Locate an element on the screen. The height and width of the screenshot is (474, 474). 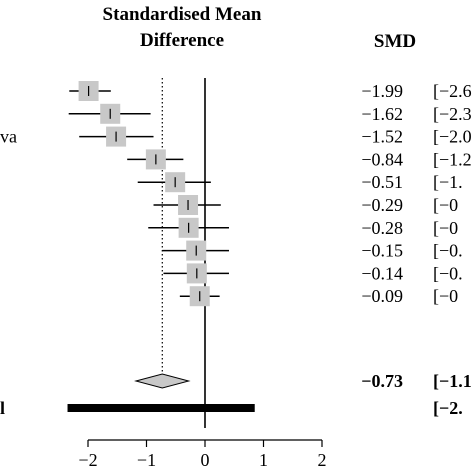
study-smd-value: −0.84 is located at coordinates (382, 159).